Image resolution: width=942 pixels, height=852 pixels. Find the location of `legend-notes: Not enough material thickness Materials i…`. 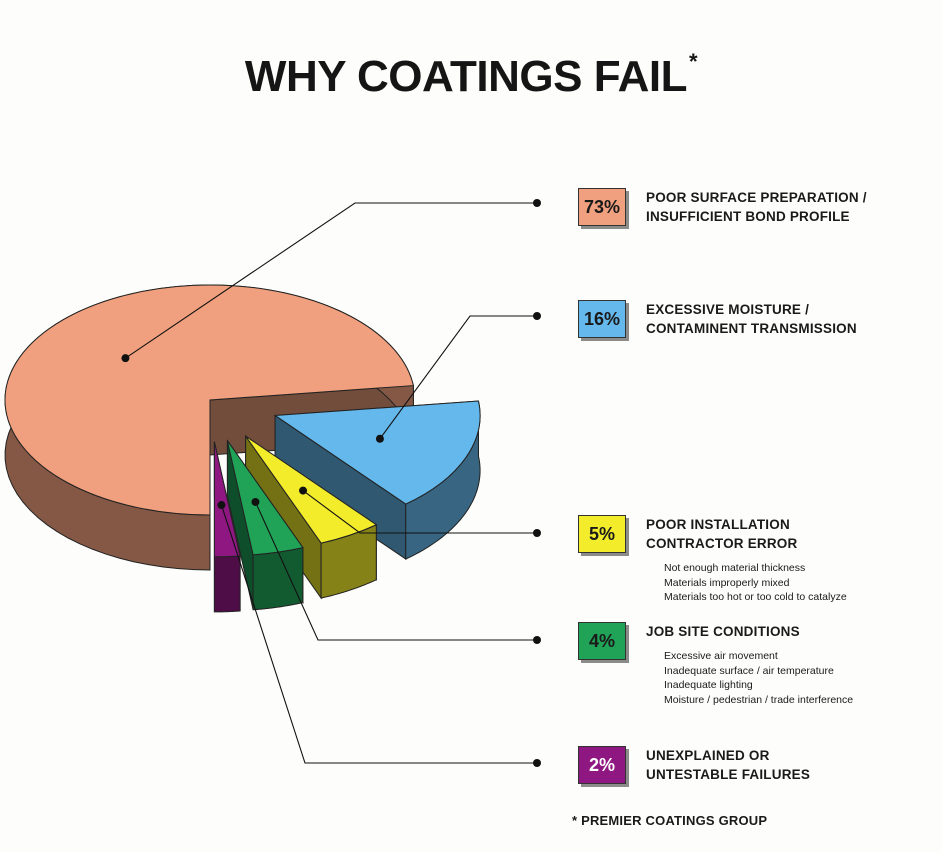

legend-notes: Not enough material thickness Materials i… is located at coordinates (794, 583).